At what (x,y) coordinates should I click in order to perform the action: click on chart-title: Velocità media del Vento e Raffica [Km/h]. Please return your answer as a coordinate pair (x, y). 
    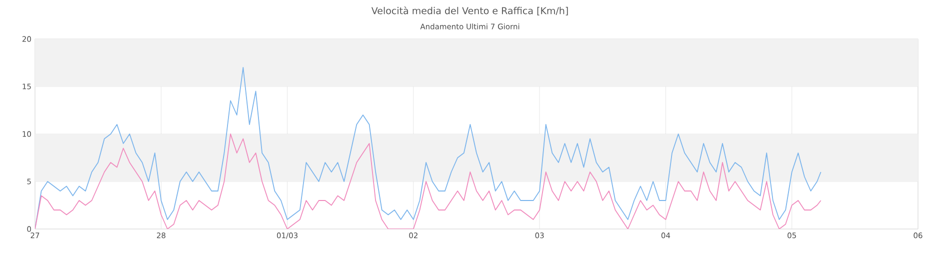
    Looking at the image, I should click on (469, 11).